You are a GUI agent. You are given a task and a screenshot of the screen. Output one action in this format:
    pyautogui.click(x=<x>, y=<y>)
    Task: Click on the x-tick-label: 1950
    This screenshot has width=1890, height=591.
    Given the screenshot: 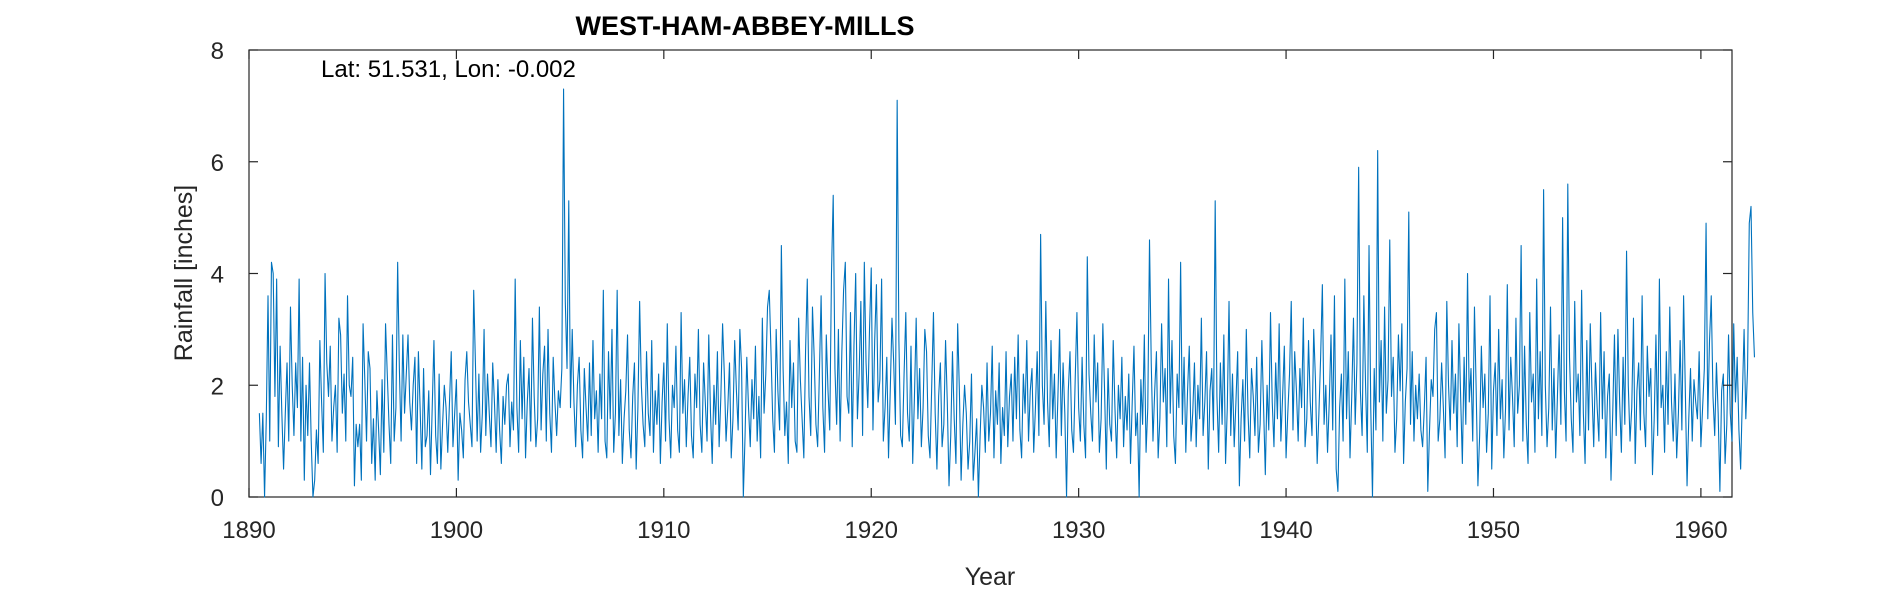 What is the action you would take?
    pyautogui.click(x=1493, y=530)
    